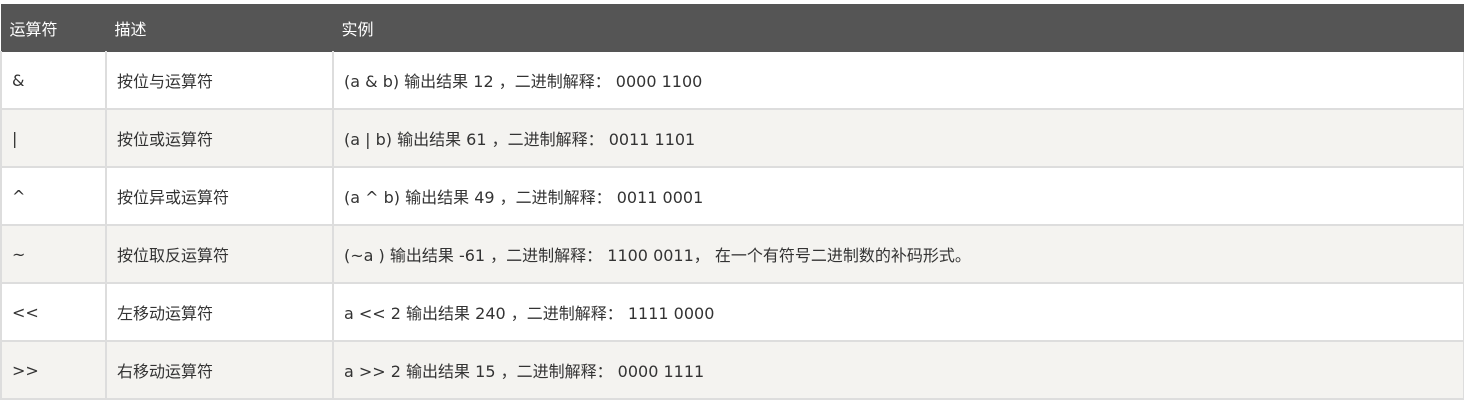 This screenshot has height=400, width=1466. I want to click on cell-example: a >> 2 输出结果 15 ，二进制解释： 0000 1111, so click(898, 370).